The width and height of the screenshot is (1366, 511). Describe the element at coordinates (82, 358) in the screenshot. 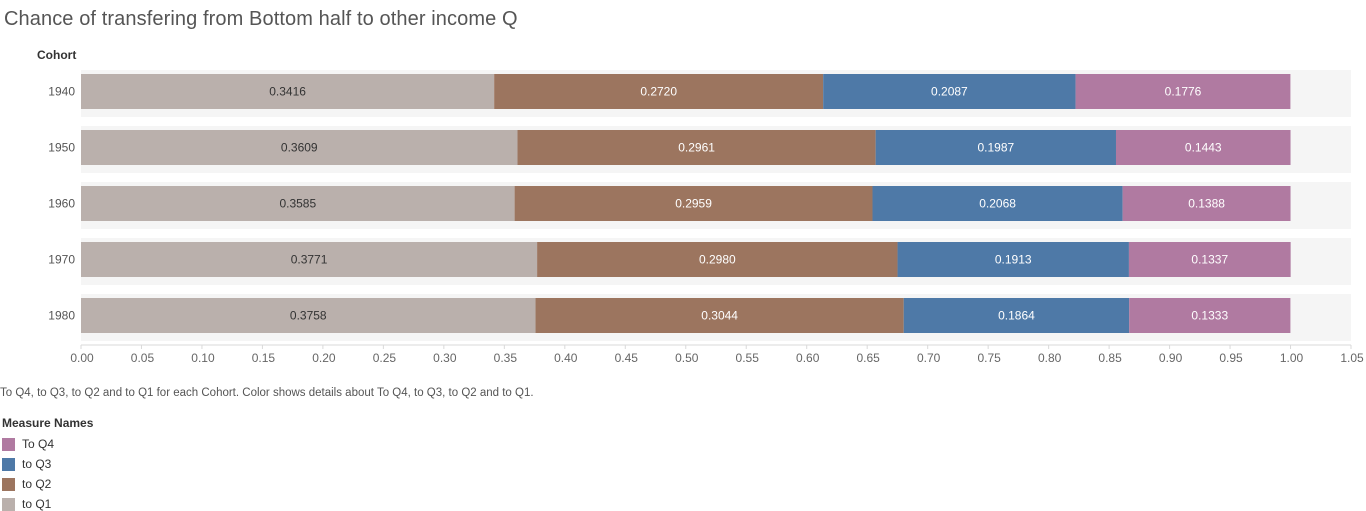

I see `x-tick-label: 0.00` at that location.